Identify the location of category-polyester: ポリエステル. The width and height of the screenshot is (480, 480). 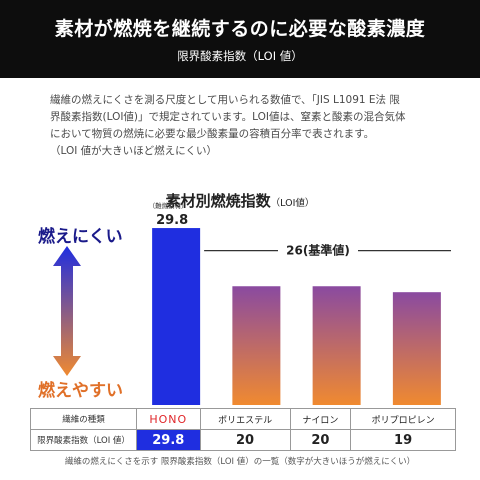
(245, 419).